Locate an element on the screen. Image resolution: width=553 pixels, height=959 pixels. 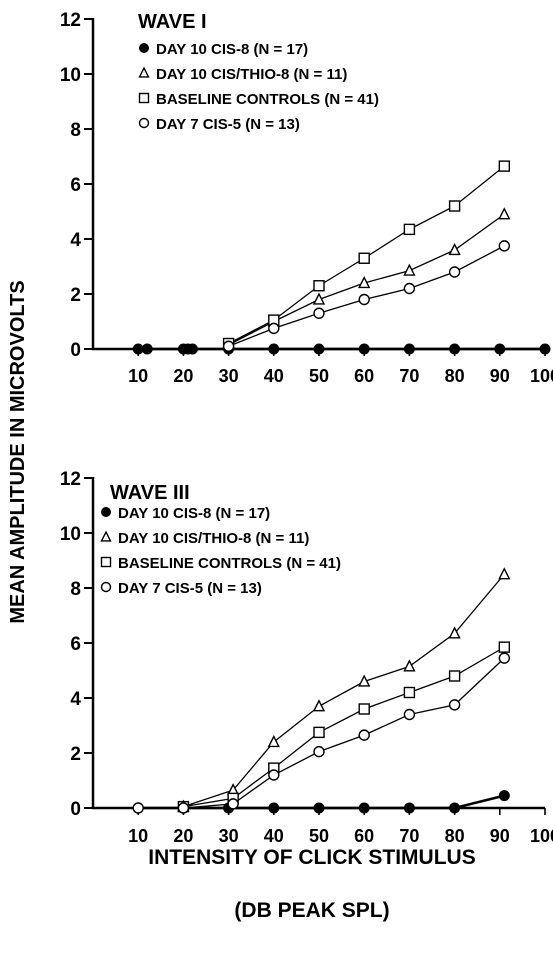
y-tick-label: 8 is located at coordinates (75, 589).